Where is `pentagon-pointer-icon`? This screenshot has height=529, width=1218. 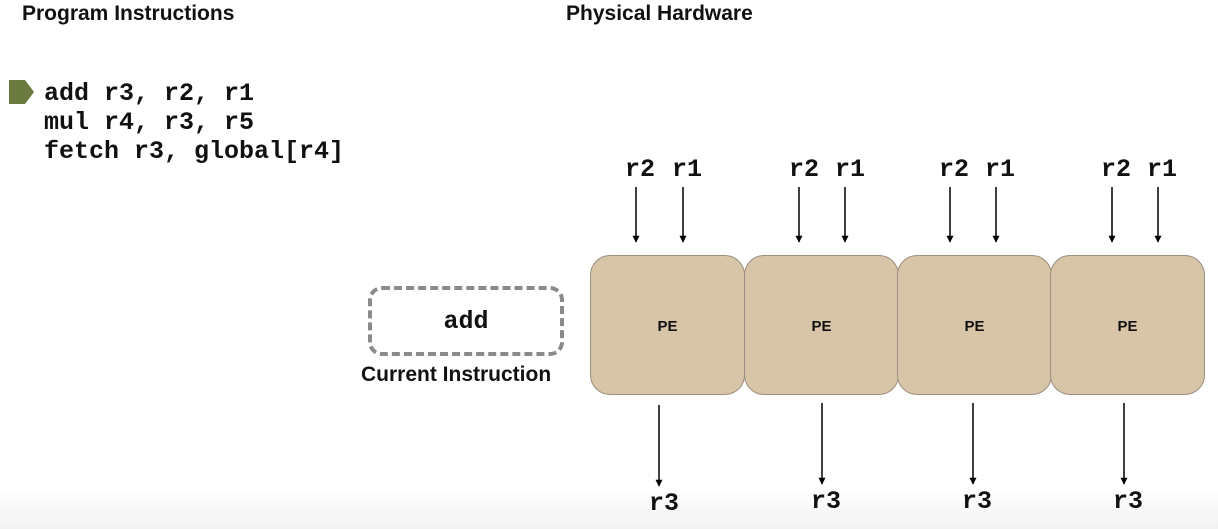 pentagon-pointer-icon is located at coordinates (21, 92).